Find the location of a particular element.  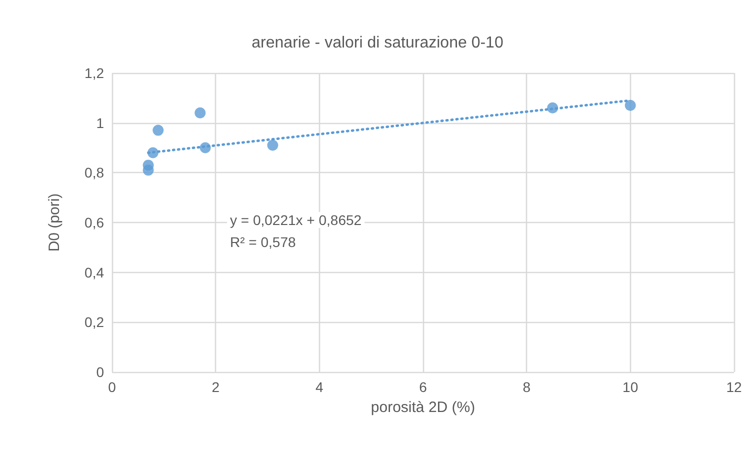

x-tick-label: 4 is located at coordinates (319, 387).